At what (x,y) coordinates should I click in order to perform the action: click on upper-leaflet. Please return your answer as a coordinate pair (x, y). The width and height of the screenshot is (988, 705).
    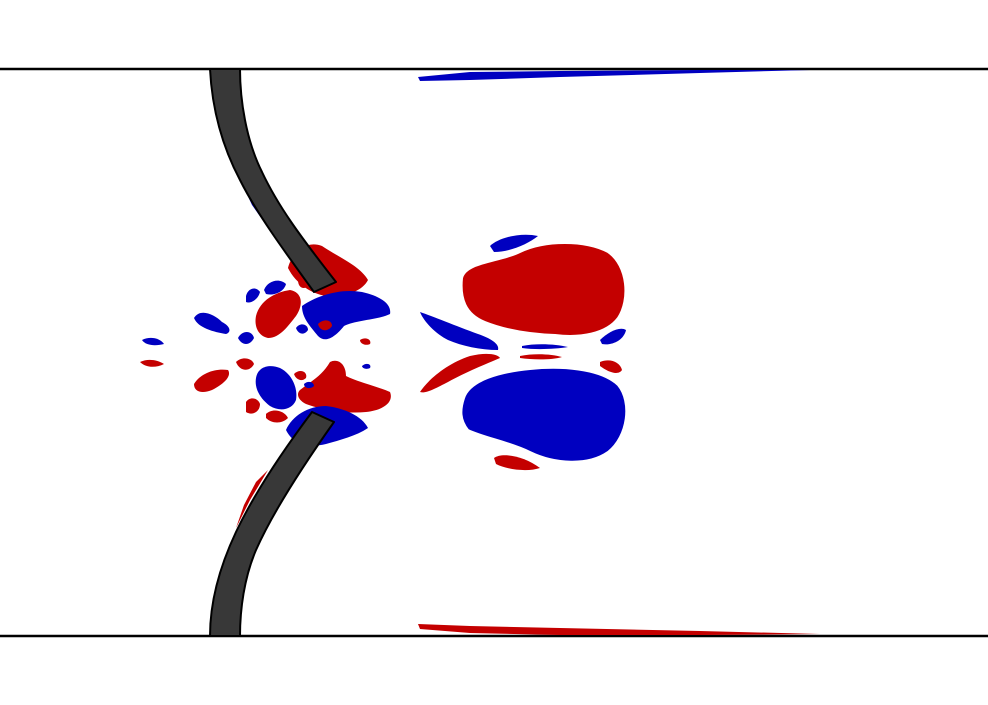
    Looking at the image, I should click on (273, 180).